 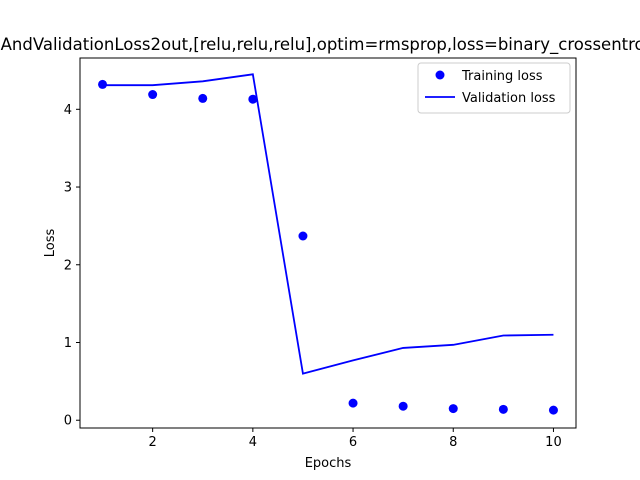 What do you see at coordinates (553, 442) in the screenshot?
I see `x-tick-label: 10` at bounding box center [553, 442].